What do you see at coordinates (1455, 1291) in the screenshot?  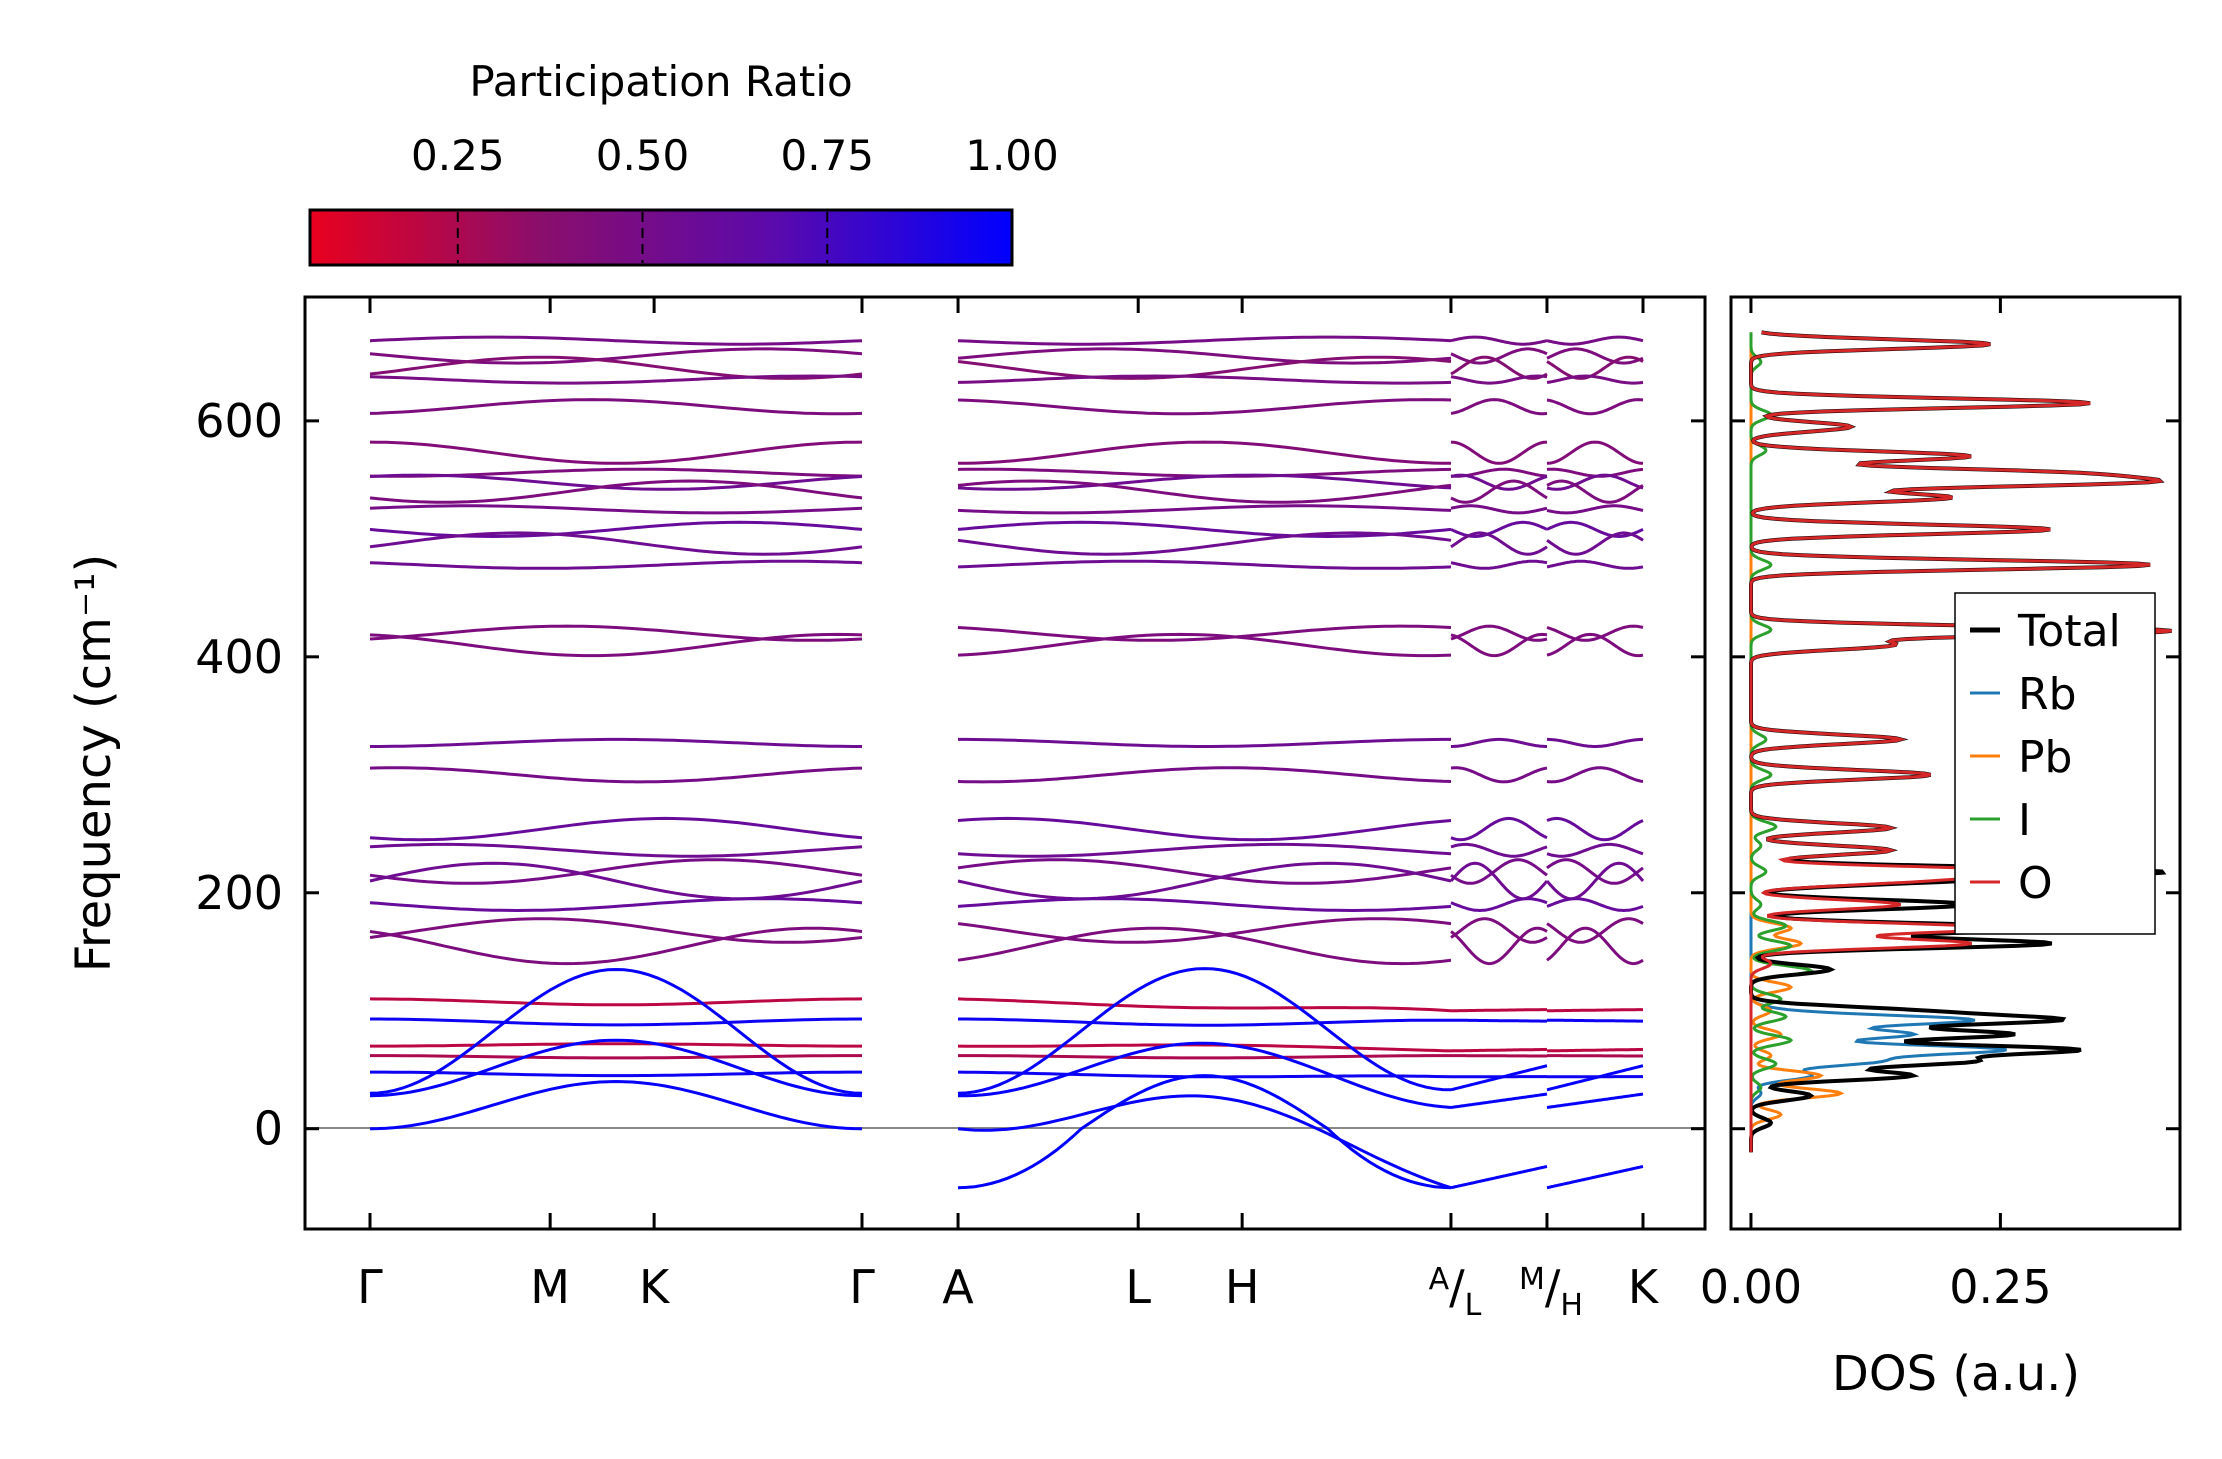 I see `k-label: A/L` at bounding box center [1455, 1291].